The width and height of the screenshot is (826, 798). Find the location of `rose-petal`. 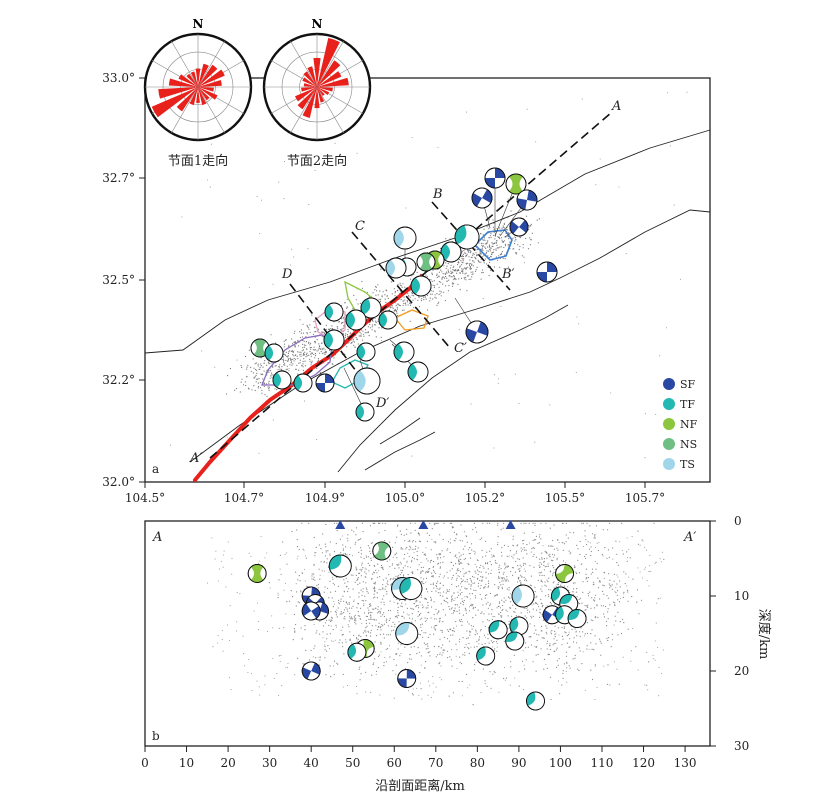

rose-petal is located at coordinates (317, 72).